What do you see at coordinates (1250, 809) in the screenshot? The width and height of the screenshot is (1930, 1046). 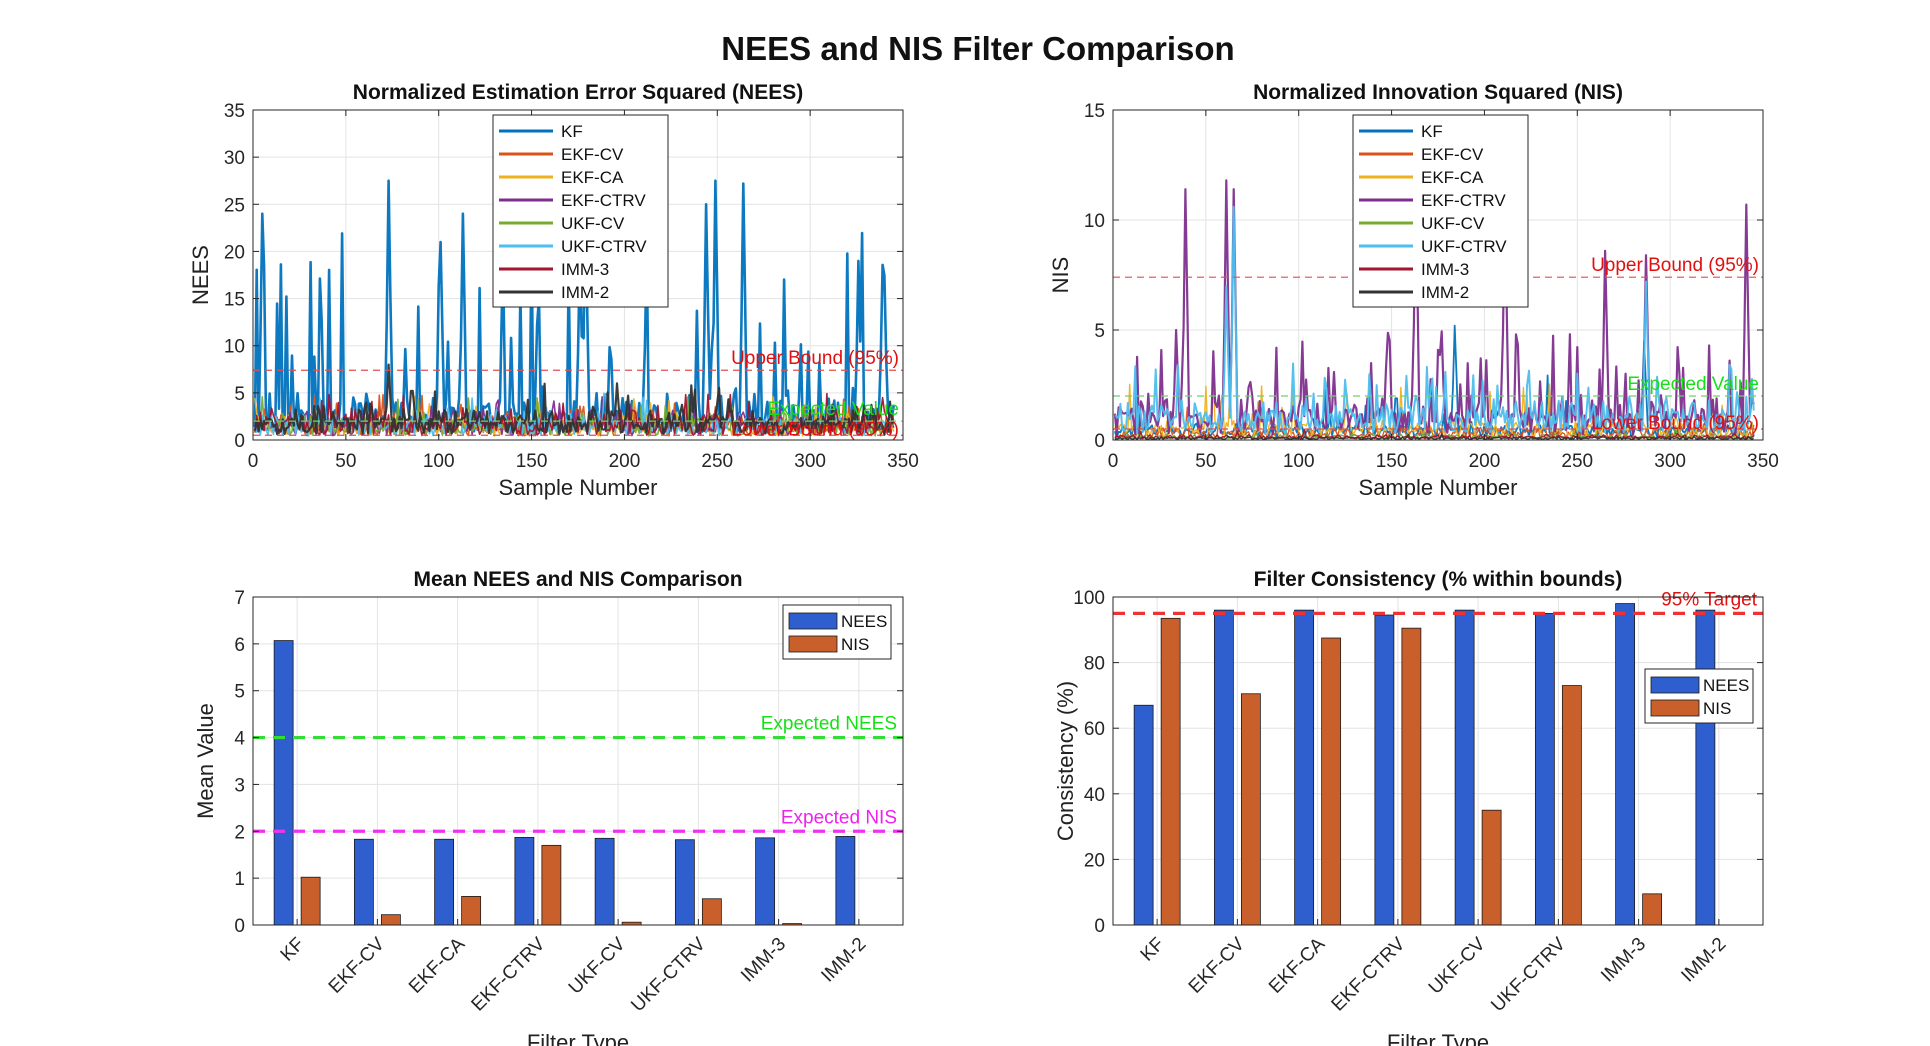 I see `bar-nis-ekf-cv` at bounding box center [1250, 809].